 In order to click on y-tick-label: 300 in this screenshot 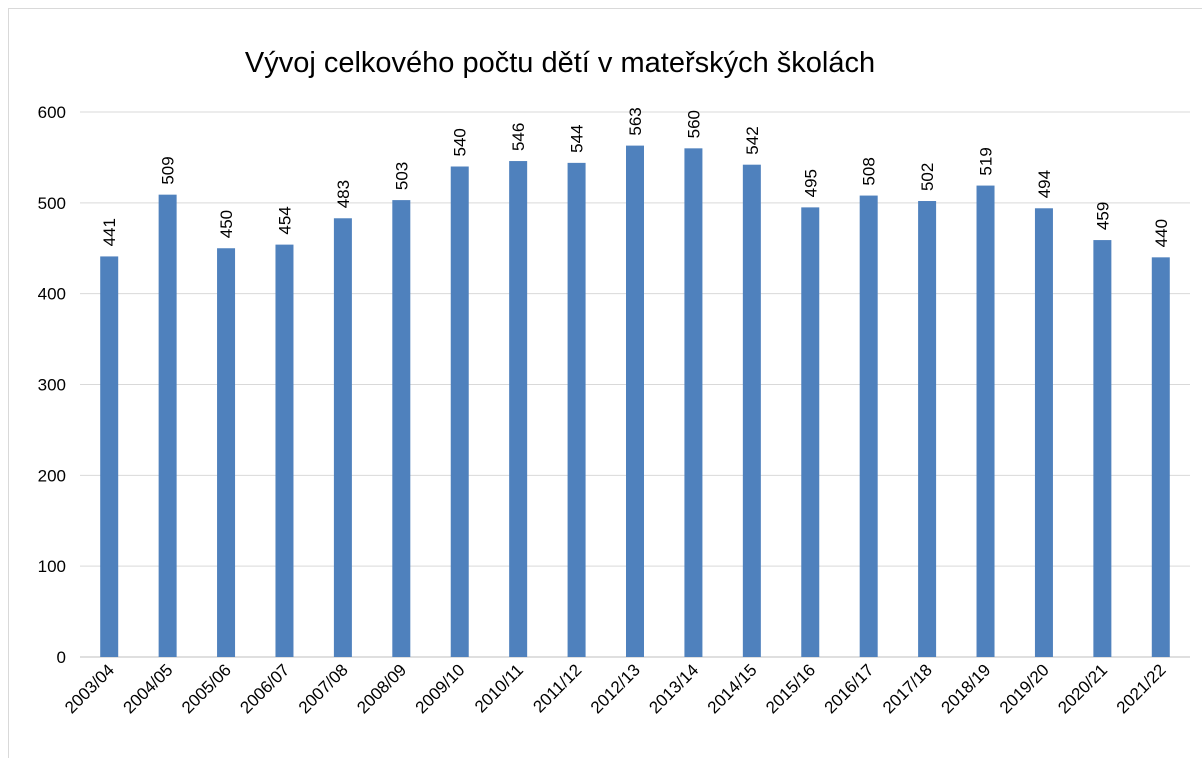, I will do `click(52, 385)`.